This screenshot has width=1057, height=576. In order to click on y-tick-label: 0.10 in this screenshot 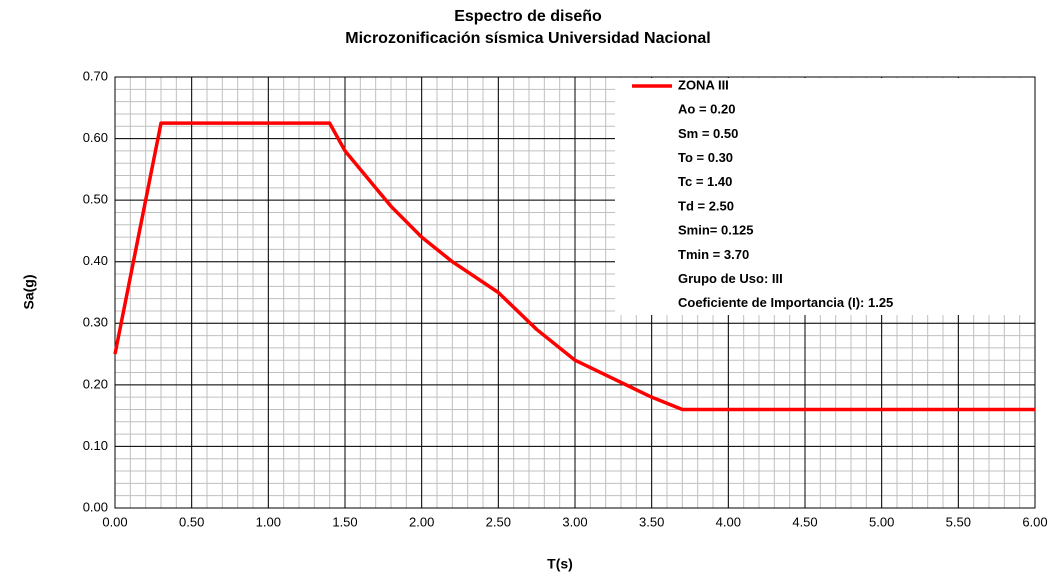, I will do `click(95, 445)`.